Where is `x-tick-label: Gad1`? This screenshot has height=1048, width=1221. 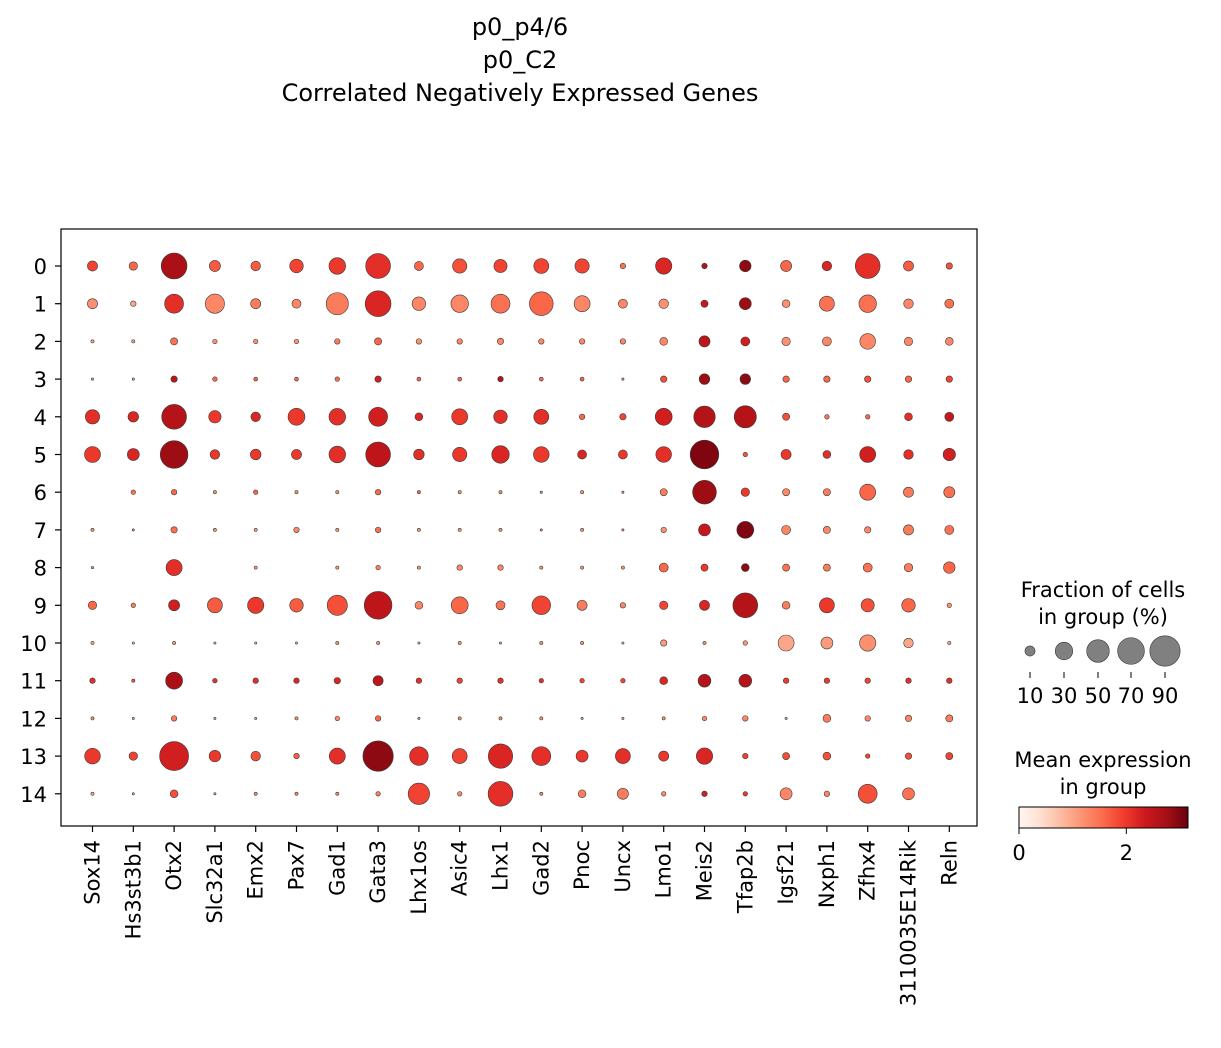 x-tick-label: Gad1 is located at coordinates (337, 868).